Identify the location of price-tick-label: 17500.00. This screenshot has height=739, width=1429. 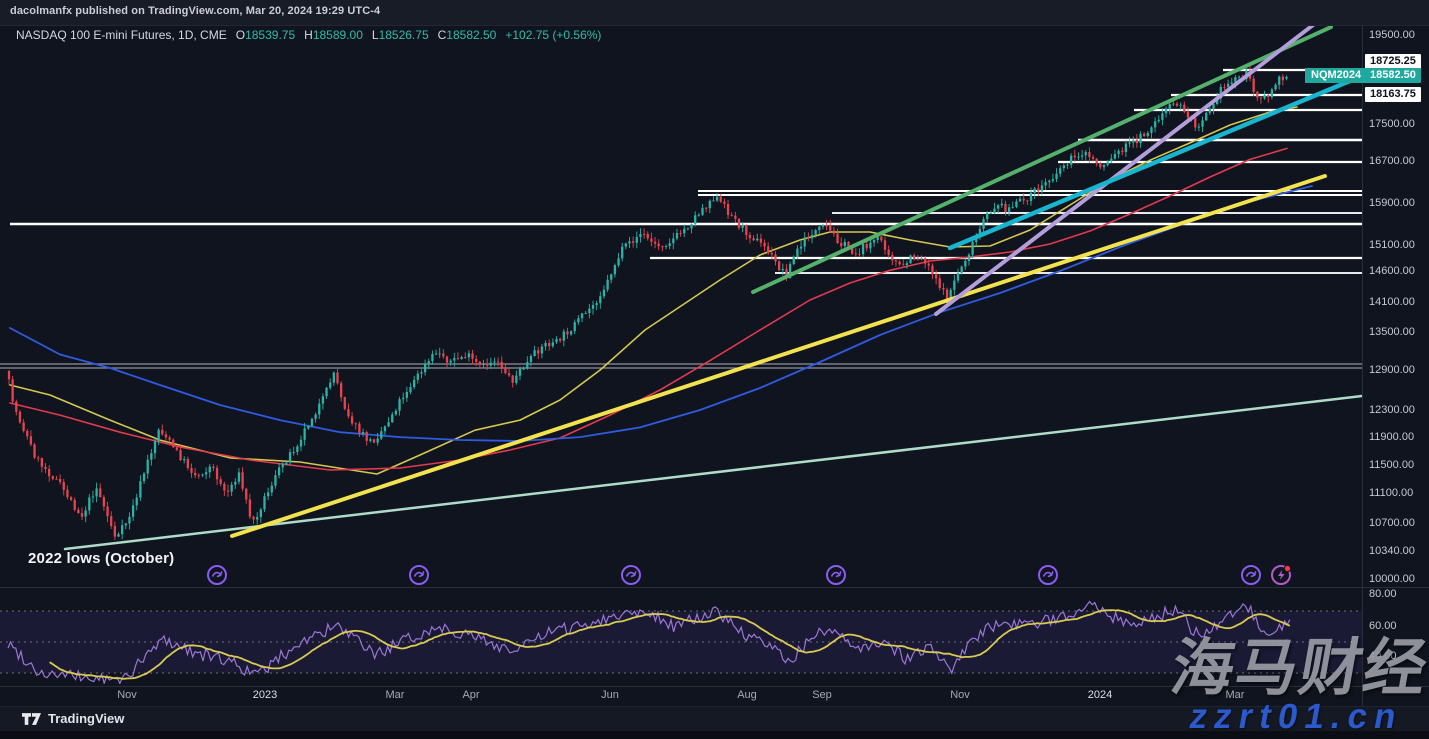
(1392, 124).